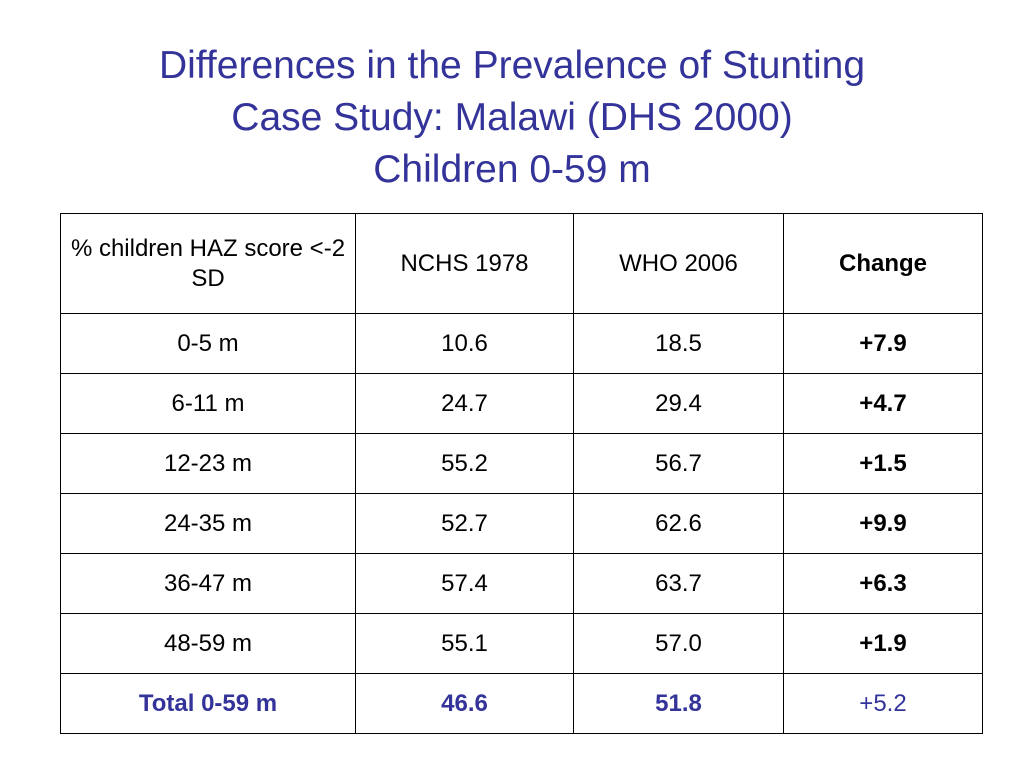  I want to click on table-row: 6-11 m 24.7 29.4 +4.7, so click(521, 403).